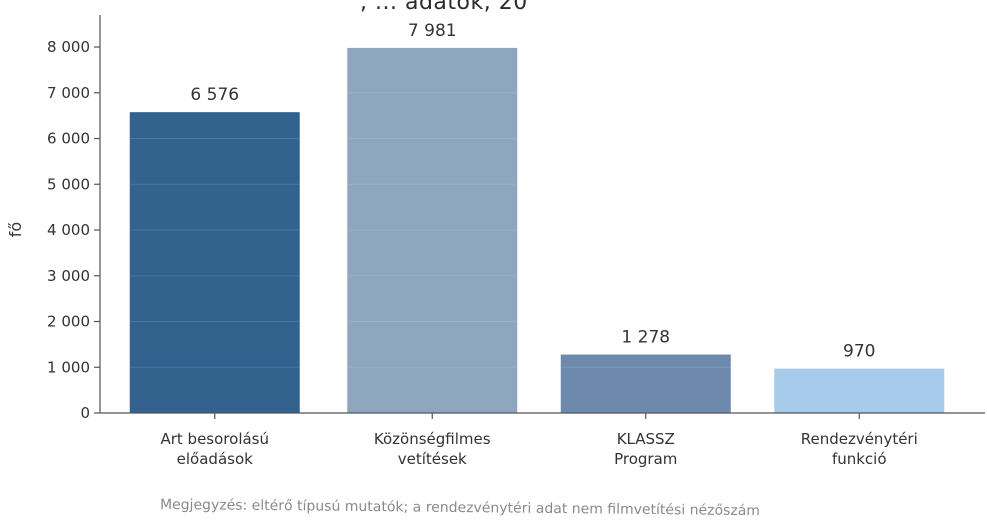 Image resolution: width=987 pixels, height=523 pixels. What do you see at coordinates (215, 459) in the screenshot?
I see `x-tick-label: előadások` at bounding box center [215, 459].